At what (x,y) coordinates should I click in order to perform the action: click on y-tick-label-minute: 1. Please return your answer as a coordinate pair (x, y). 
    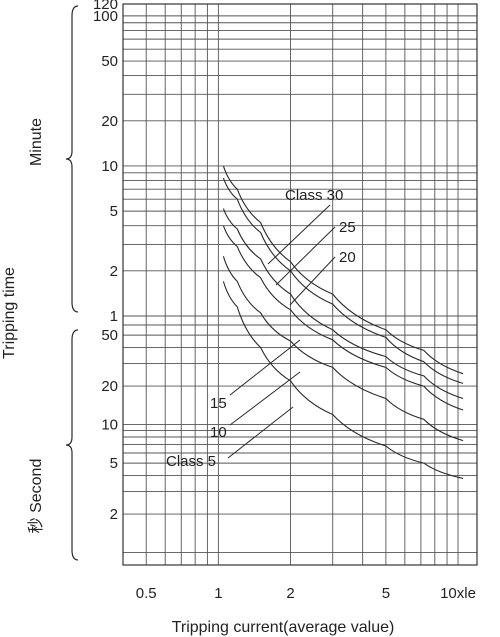
    Looking at the image, I should click on (114, 316).